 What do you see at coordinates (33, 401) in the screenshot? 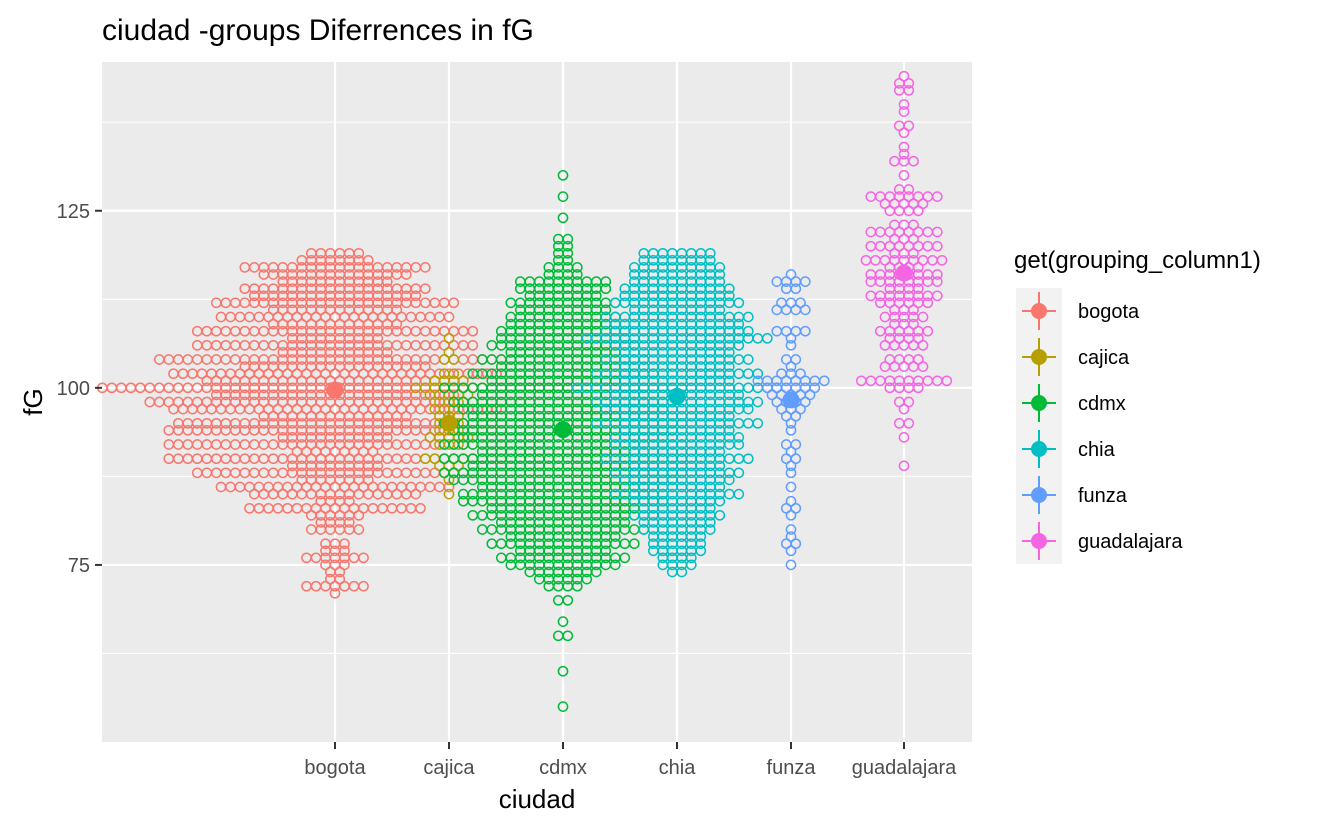
I see `y-axis-title: fG` at bounding box center [33, 401].